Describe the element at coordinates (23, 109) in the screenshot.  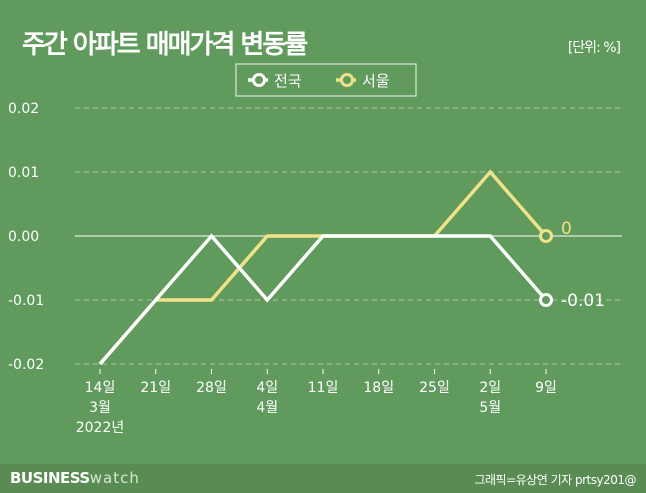
I see `y-tick-label: 0.02` at that location.